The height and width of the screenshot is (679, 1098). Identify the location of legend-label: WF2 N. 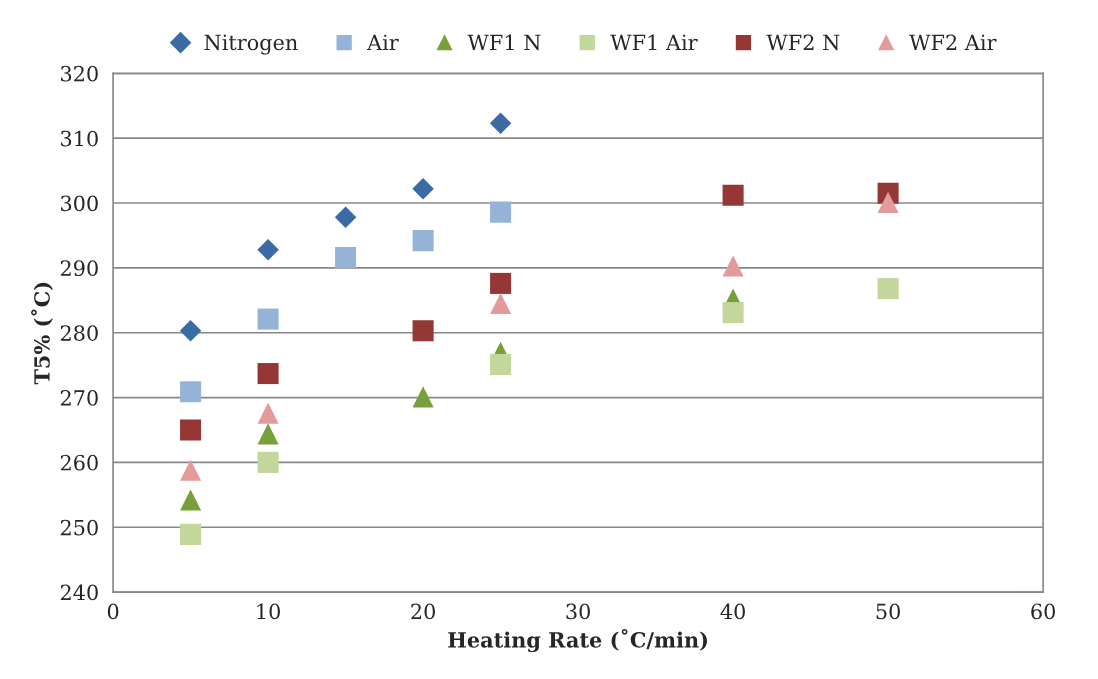
(803, 42).